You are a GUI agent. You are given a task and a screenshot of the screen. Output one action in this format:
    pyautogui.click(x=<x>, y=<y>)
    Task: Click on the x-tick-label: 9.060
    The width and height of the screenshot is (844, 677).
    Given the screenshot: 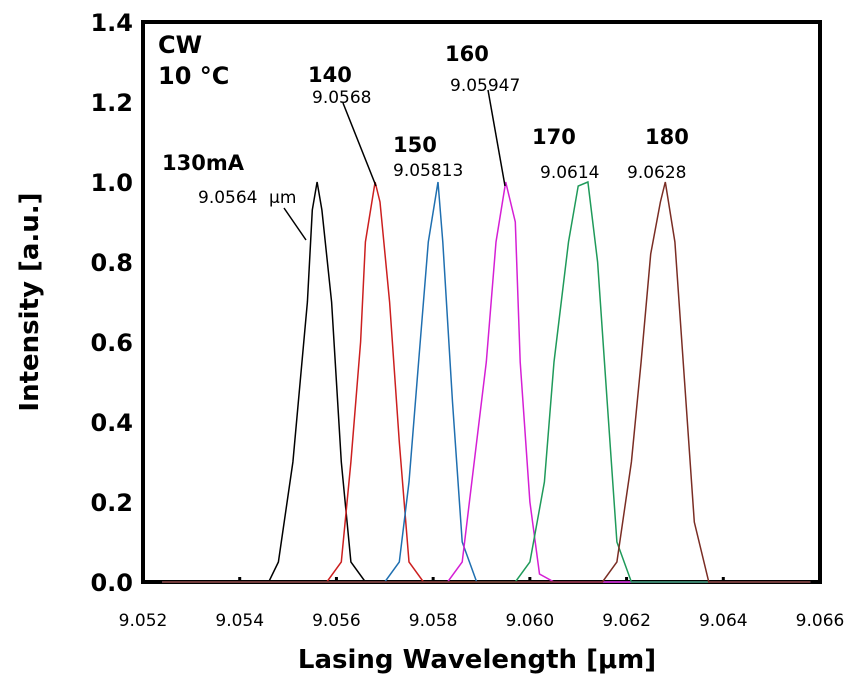 What is the action you would take?
    pyautogui.click(x=530, y=621)
    